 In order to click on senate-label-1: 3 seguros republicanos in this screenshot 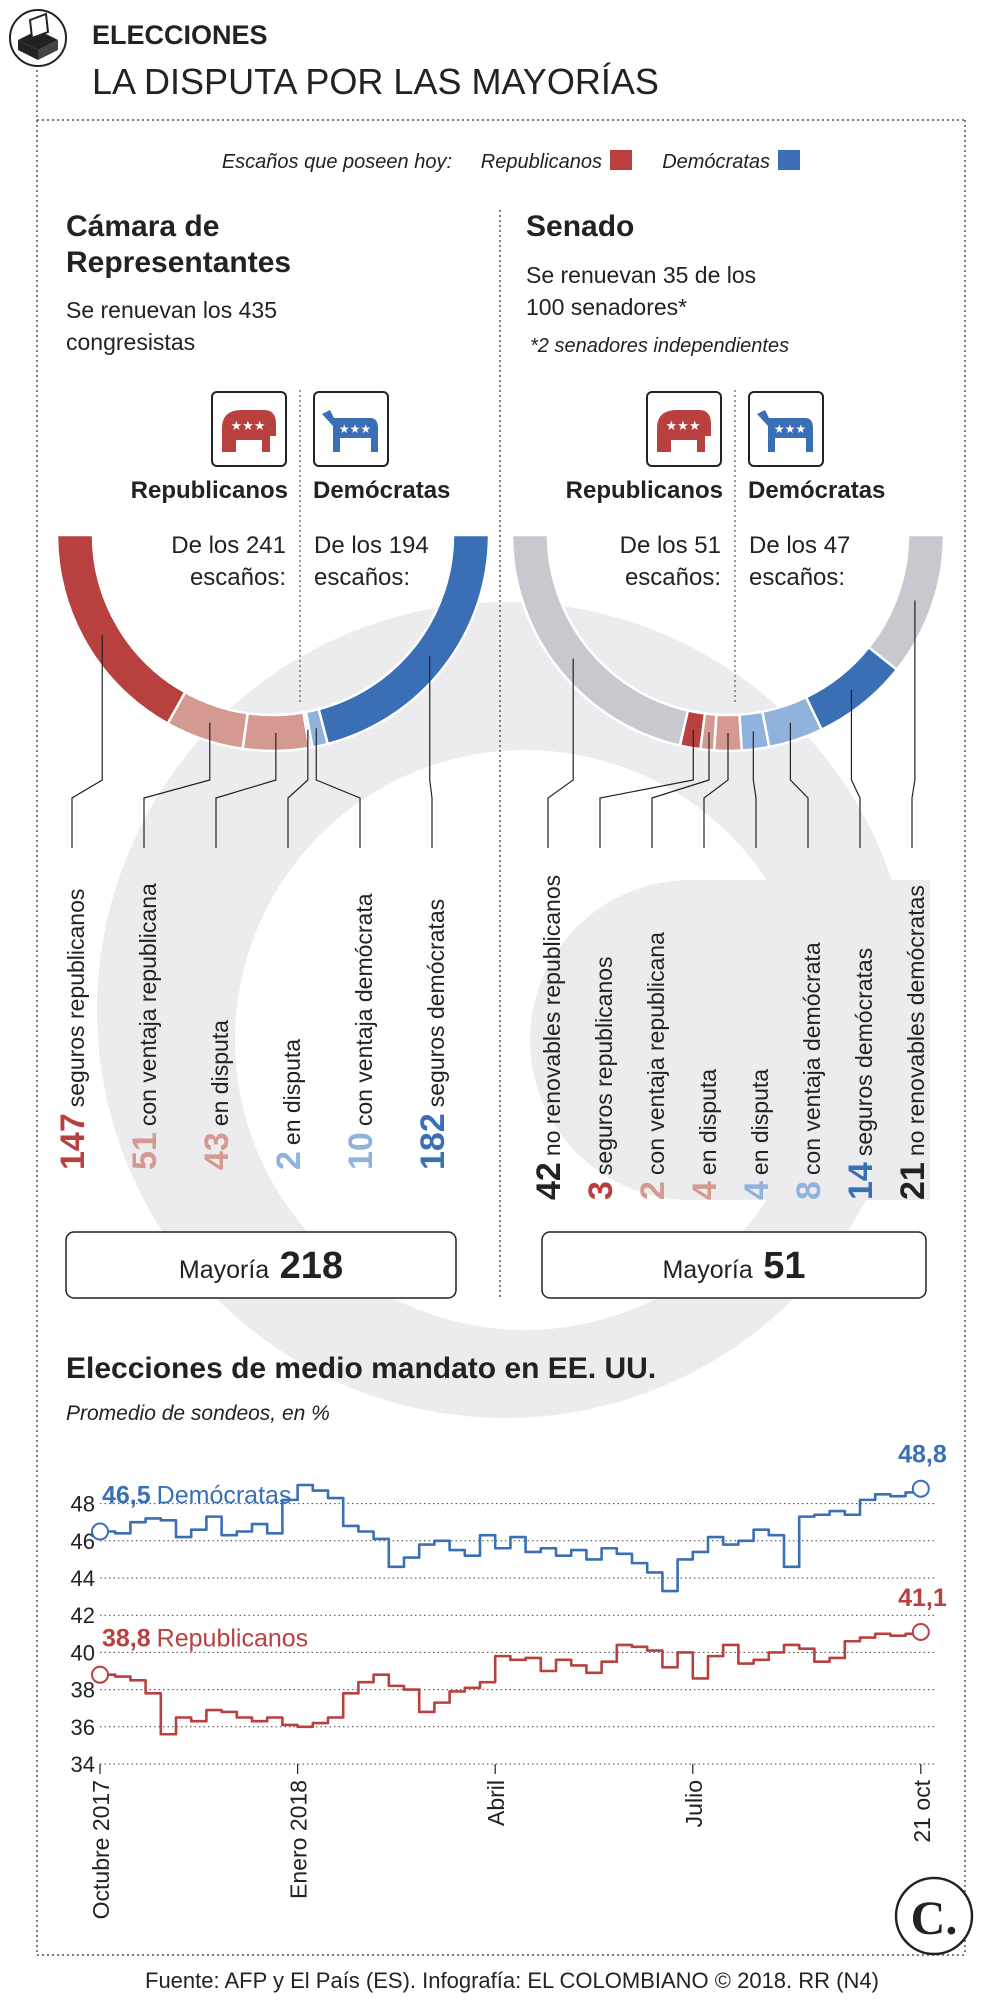, I will do `click(601, 1078)`.